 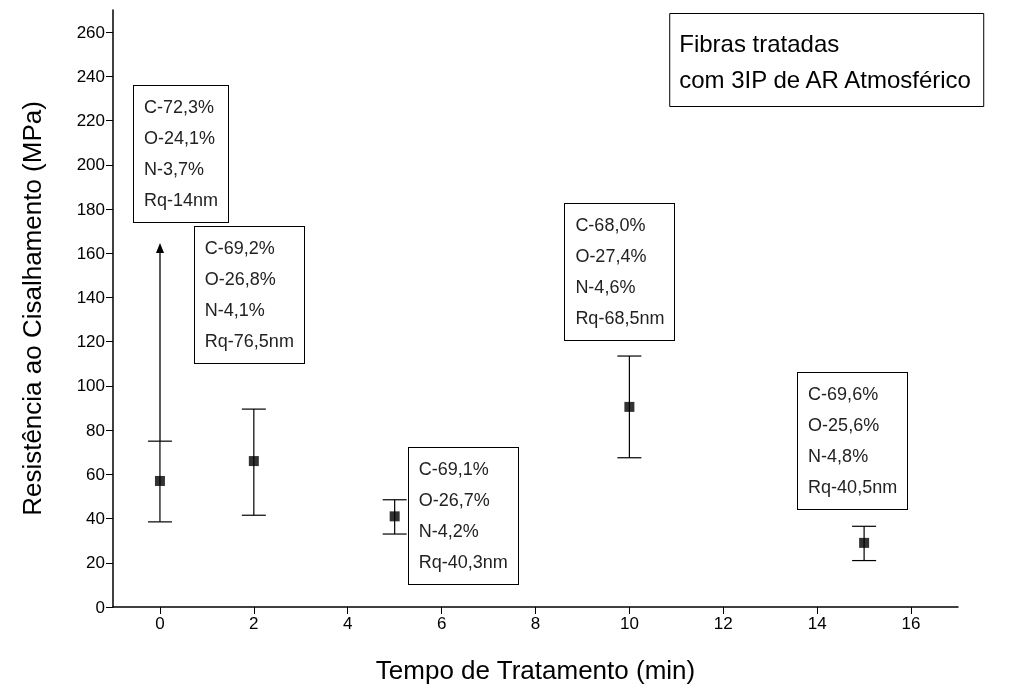 What do you see at coordinates (347, 623) in the screenshot?
I see `x-tick-label: 4` at bounding box center [347, 623].